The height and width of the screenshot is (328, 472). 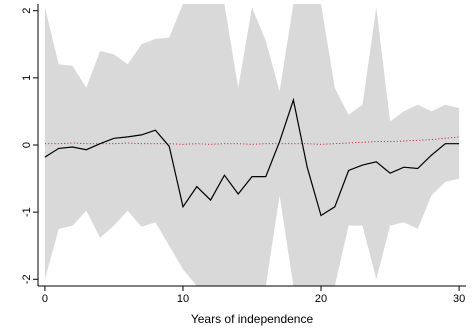 I want to click on y-tick-label: -1, so click(x=27, y=212).